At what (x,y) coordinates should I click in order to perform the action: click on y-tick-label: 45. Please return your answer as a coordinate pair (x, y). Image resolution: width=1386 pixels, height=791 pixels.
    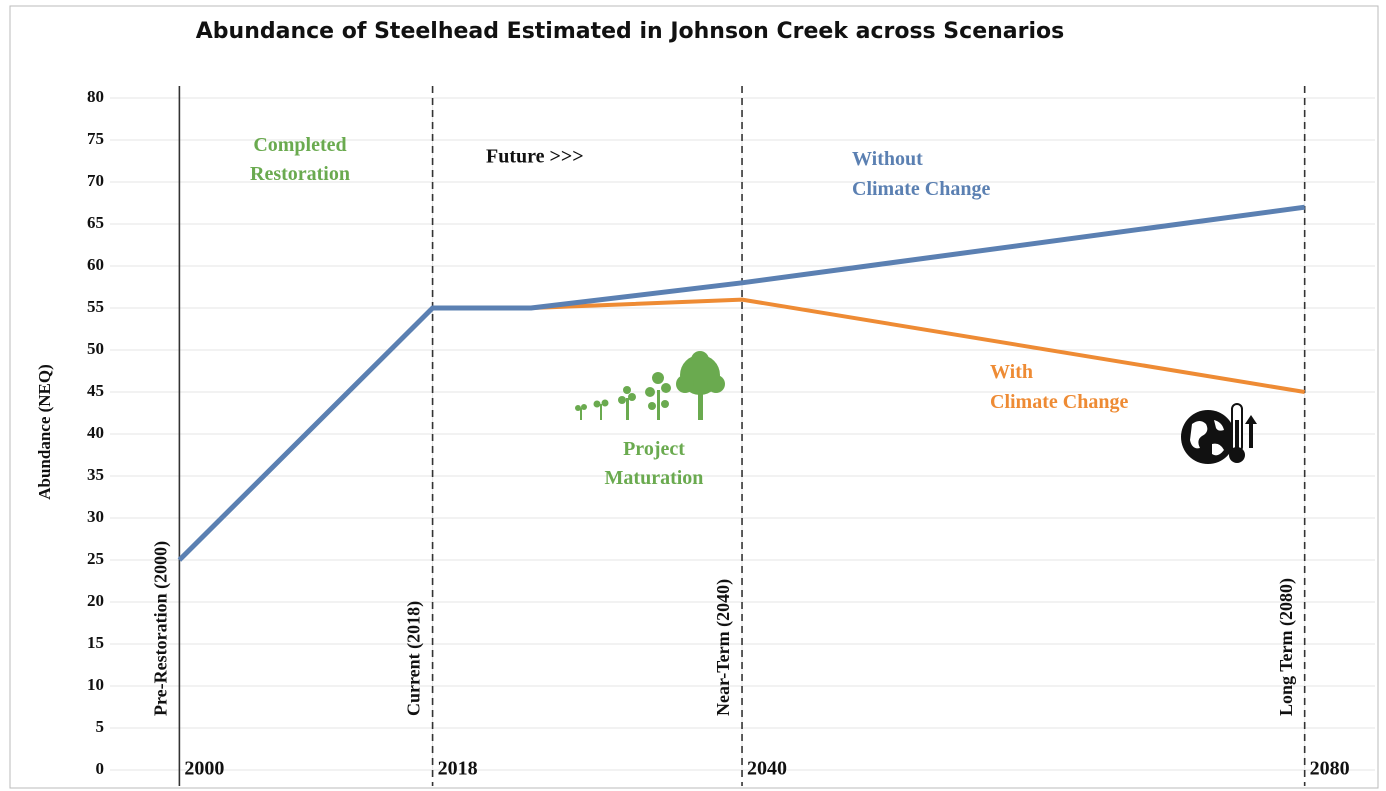
    Looking at the image, I should click on (95, 390).